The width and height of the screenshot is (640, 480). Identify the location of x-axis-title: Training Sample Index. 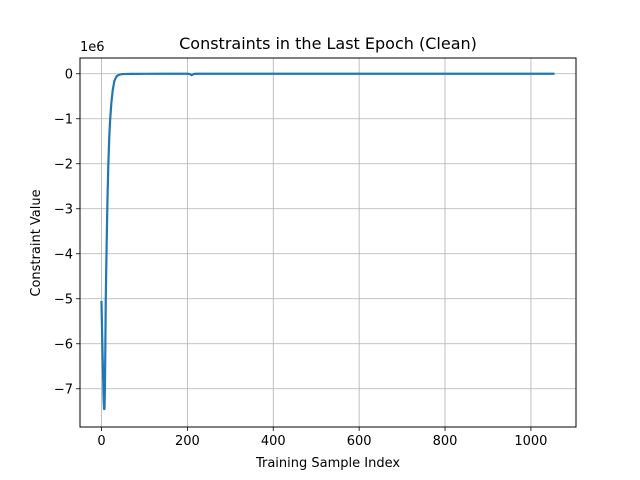
(327, 463).